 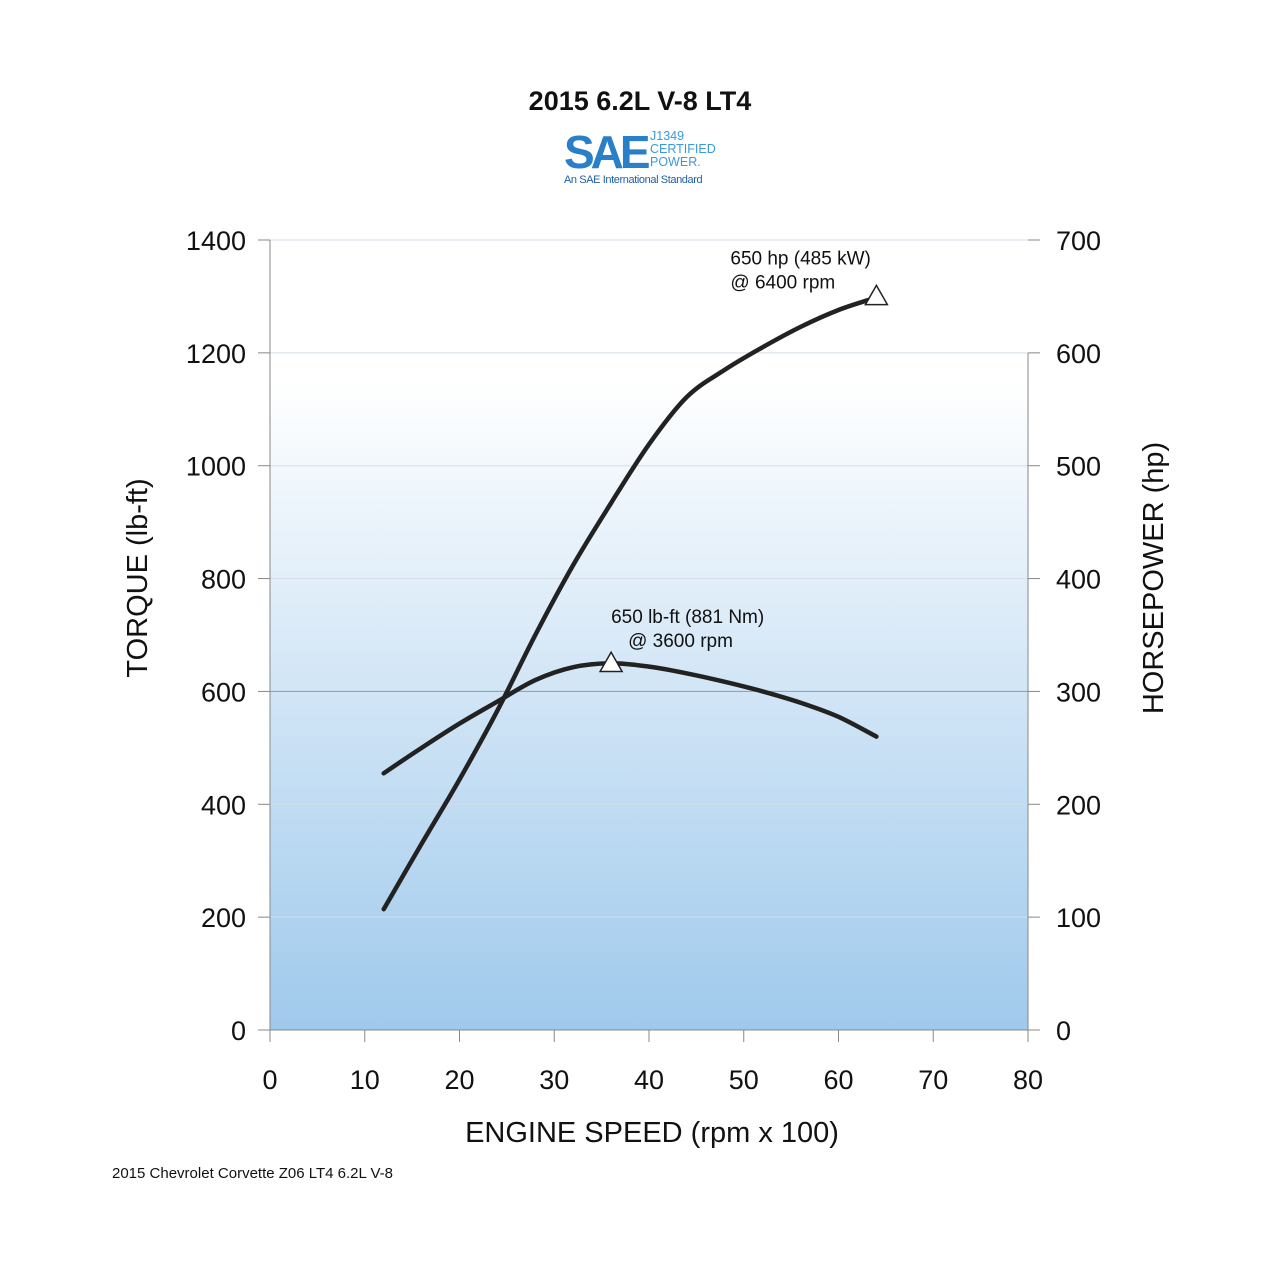 I want to click on horsepower-peak-label-line2: @ 6400 rpm, so click(x=782, y=282).